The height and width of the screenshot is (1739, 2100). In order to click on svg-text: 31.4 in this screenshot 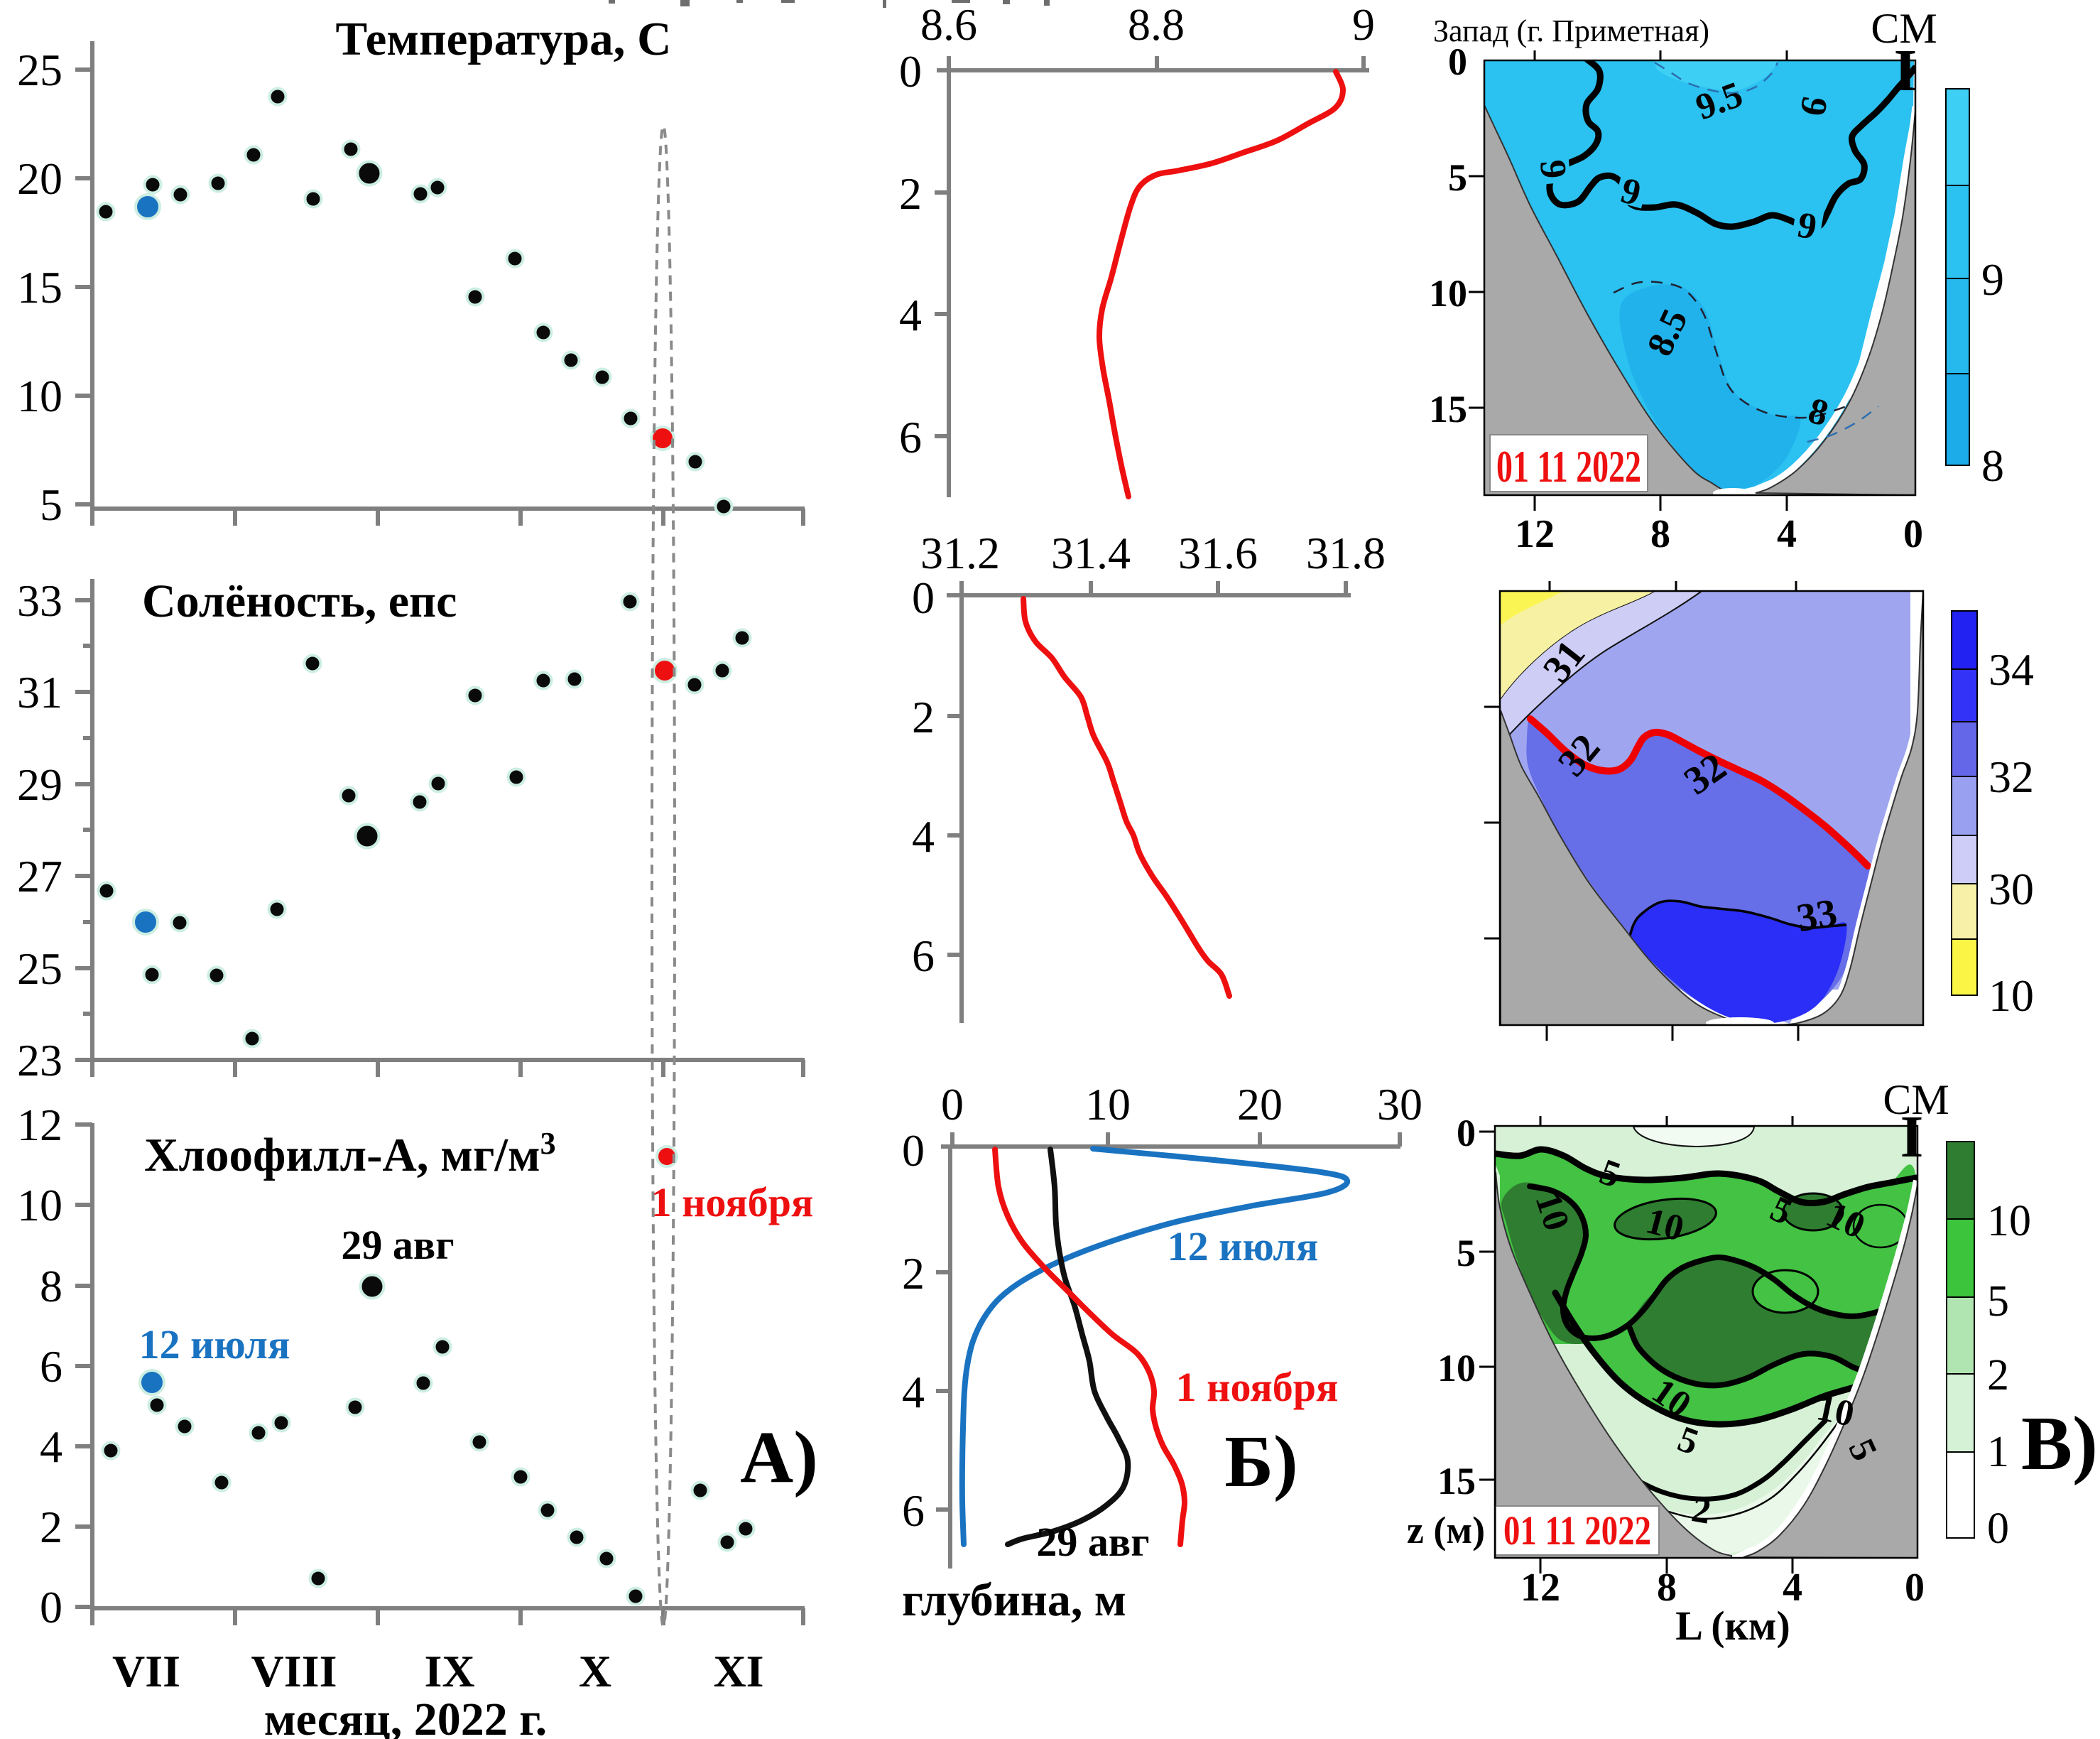, I will do `click(1091, 553)`.